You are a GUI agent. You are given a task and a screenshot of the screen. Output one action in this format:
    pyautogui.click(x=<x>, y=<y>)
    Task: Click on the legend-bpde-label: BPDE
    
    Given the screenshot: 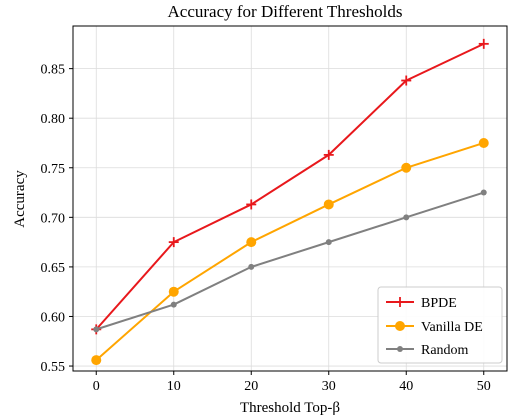 What is the action you would take?
    pyautogui.click(x=439, y=303)
    